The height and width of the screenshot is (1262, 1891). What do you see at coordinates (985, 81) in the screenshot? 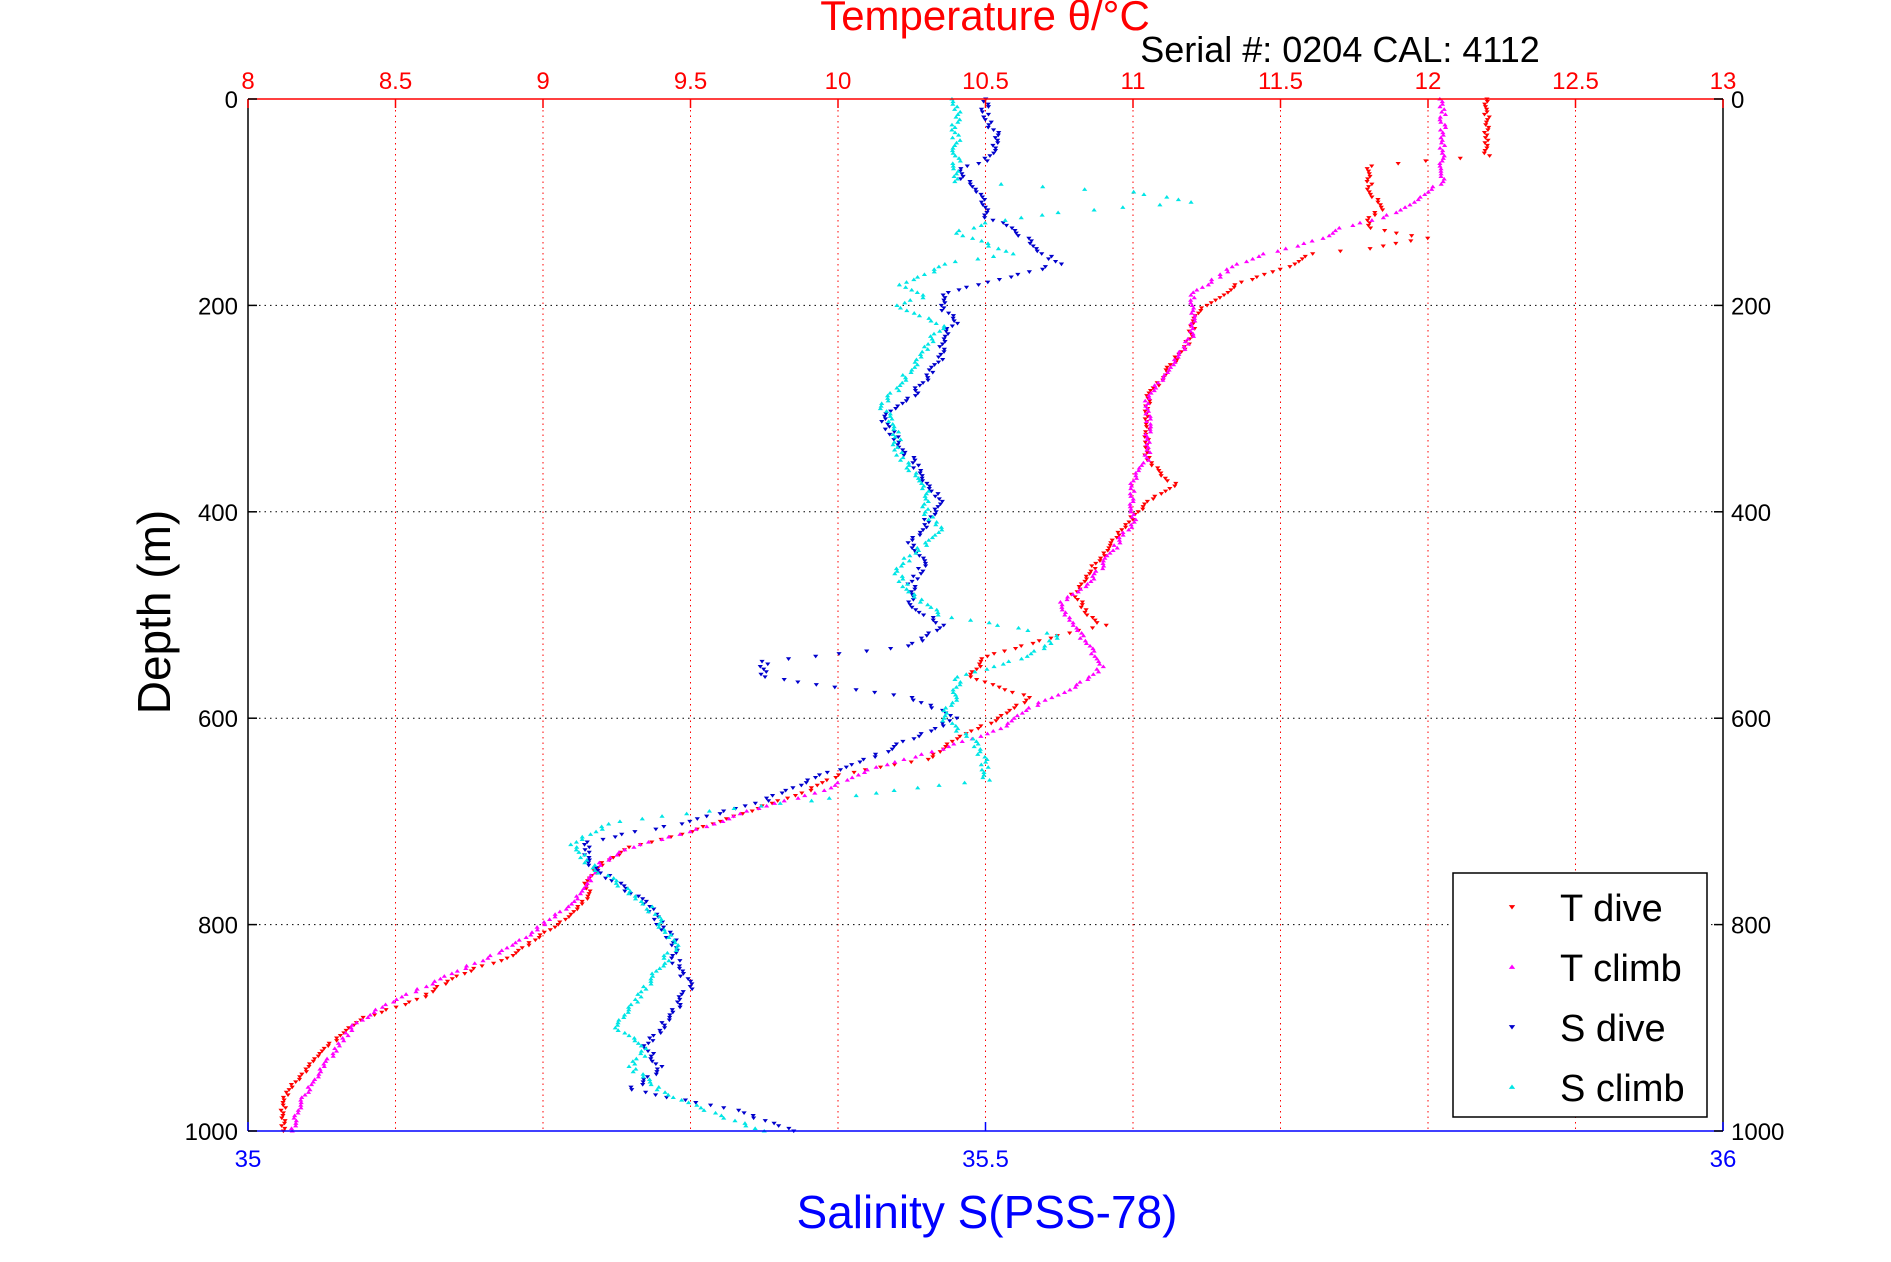
I see `top-tick-label: 10.5` at bounding box center [985, 81].